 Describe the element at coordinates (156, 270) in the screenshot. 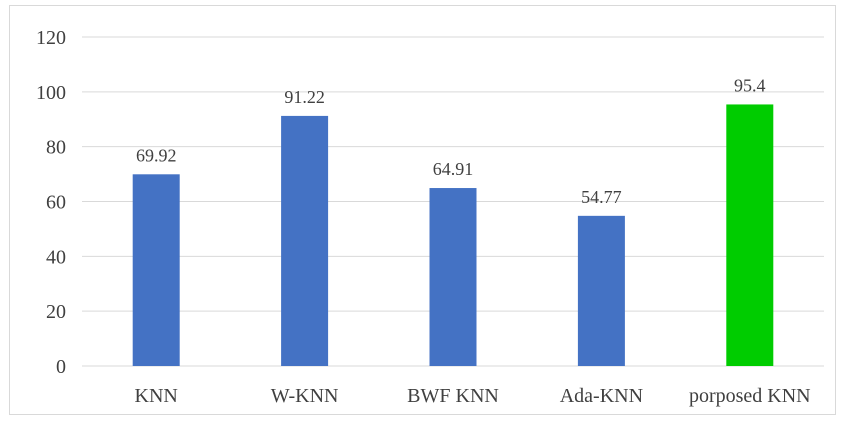

I see `bar-knn` at that location.